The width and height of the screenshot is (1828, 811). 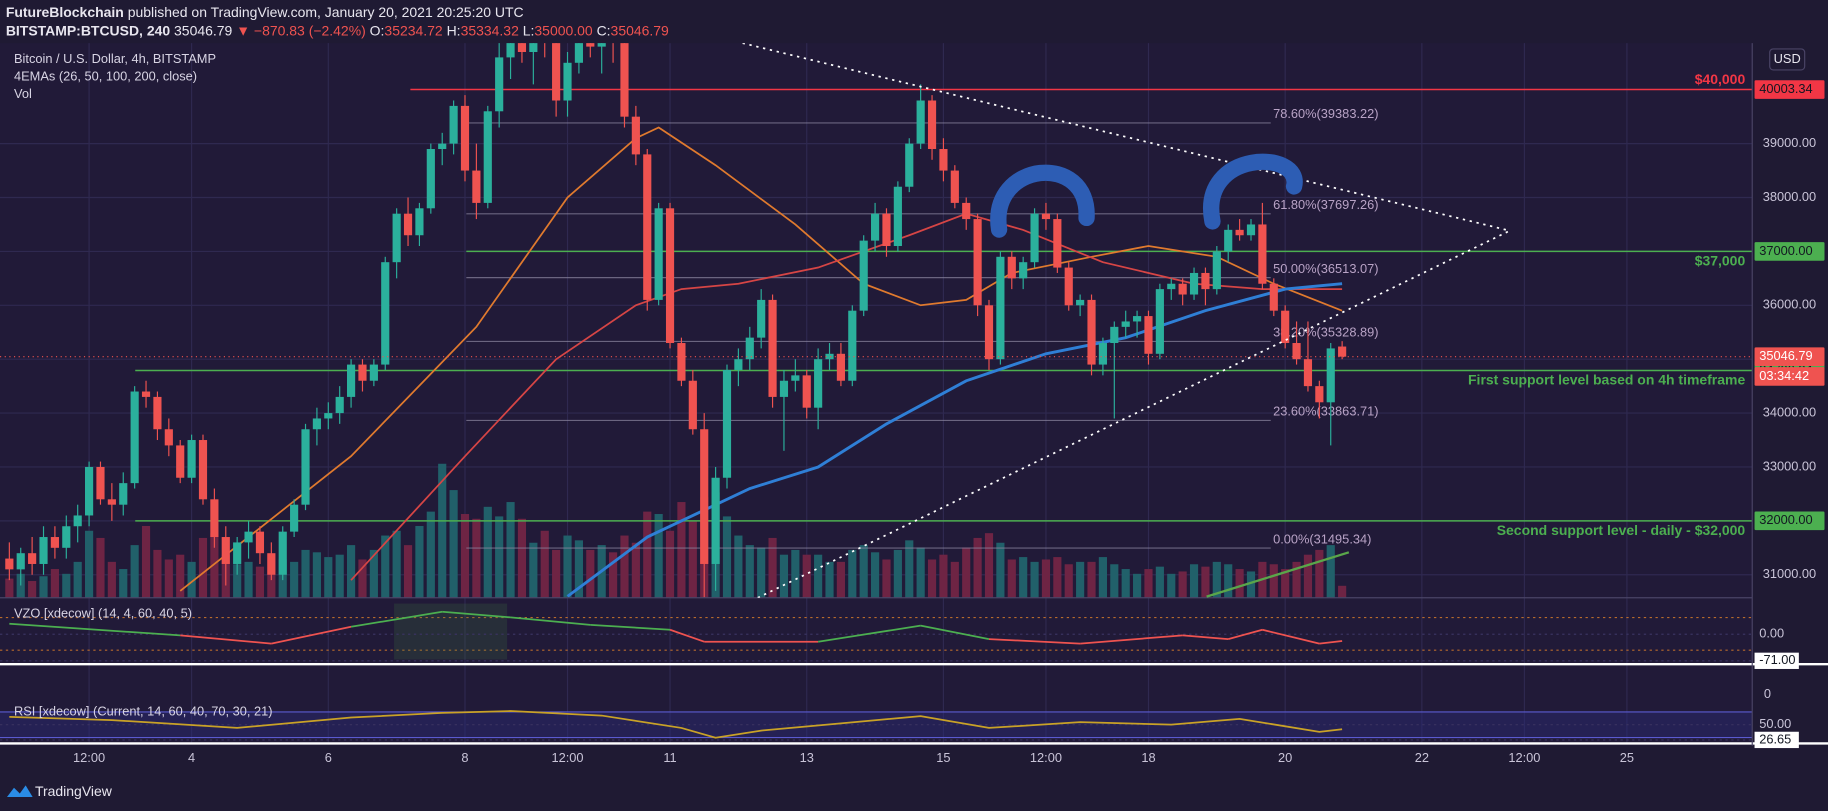 I want to click on level-label: $40,000, so click(x=1720, y=79).